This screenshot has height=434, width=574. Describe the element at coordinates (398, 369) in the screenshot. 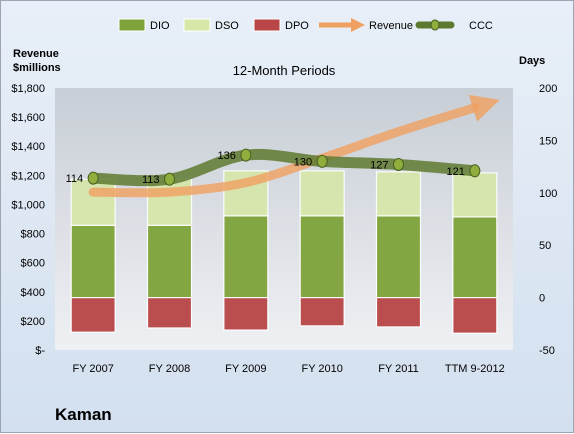

I see `x-tick-label: FY 2011` at that location.